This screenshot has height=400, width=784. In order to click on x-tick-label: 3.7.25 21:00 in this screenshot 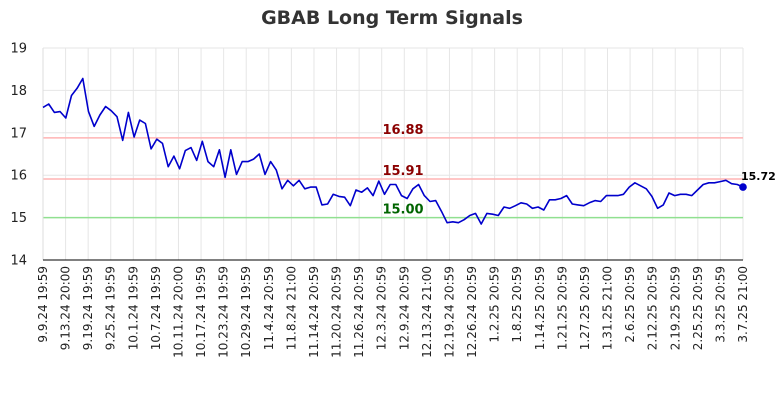, I will do `click(743, 304)`.